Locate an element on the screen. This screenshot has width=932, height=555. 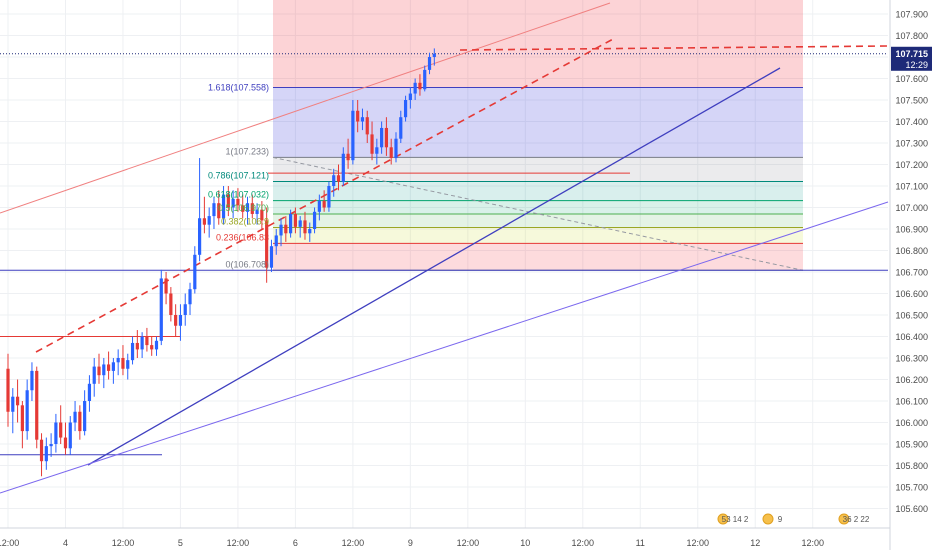
time-tick-label: 10 is located at coordinates (525, 543).